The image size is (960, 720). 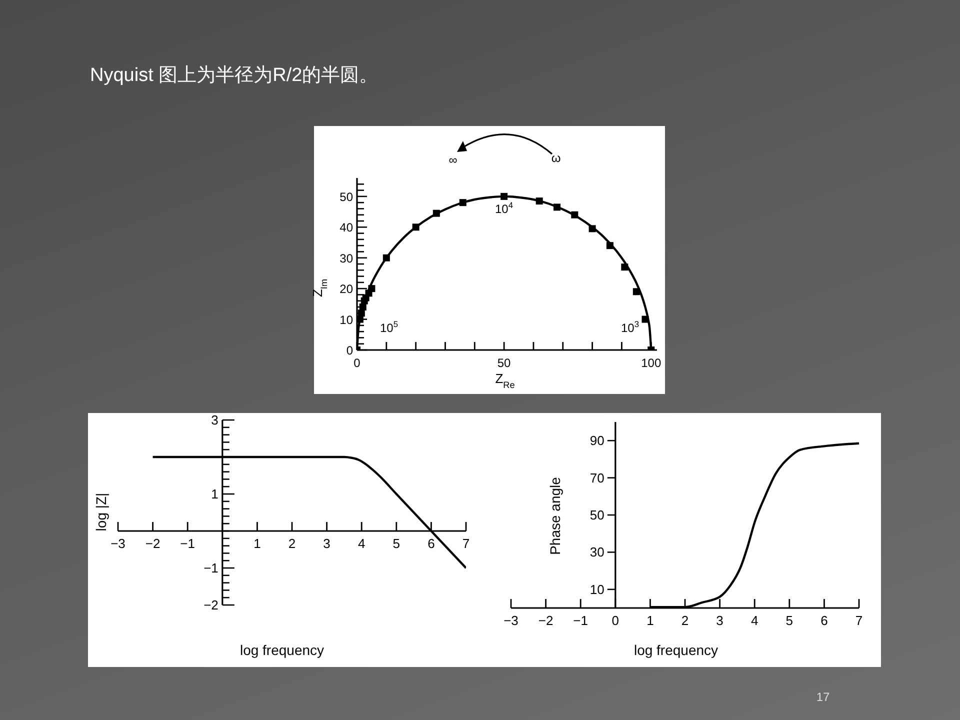 I want to click on y-tick-label: 1, so click(x=214, y=494).